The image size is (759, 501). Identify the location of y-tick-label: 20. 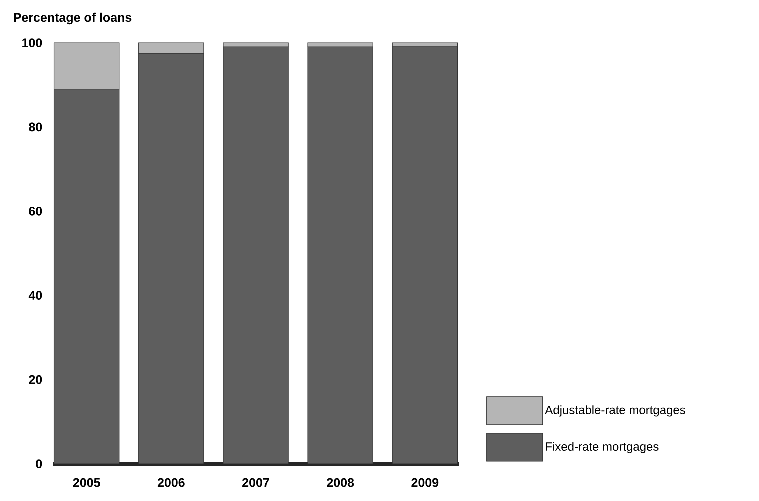
(35, 379).